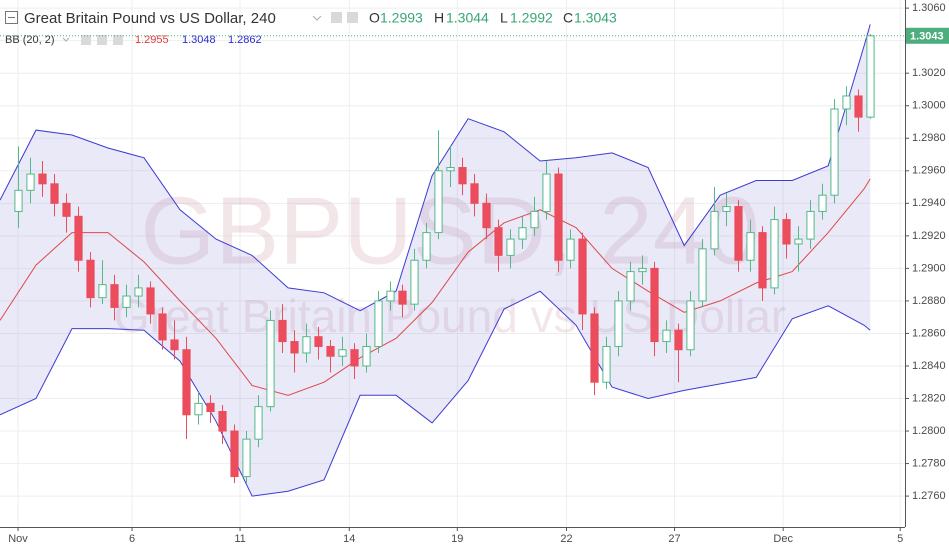 The height and width of the screenshot is (547, 949). I want to click on y-tick-label: 1.2960, so click(929, 171).